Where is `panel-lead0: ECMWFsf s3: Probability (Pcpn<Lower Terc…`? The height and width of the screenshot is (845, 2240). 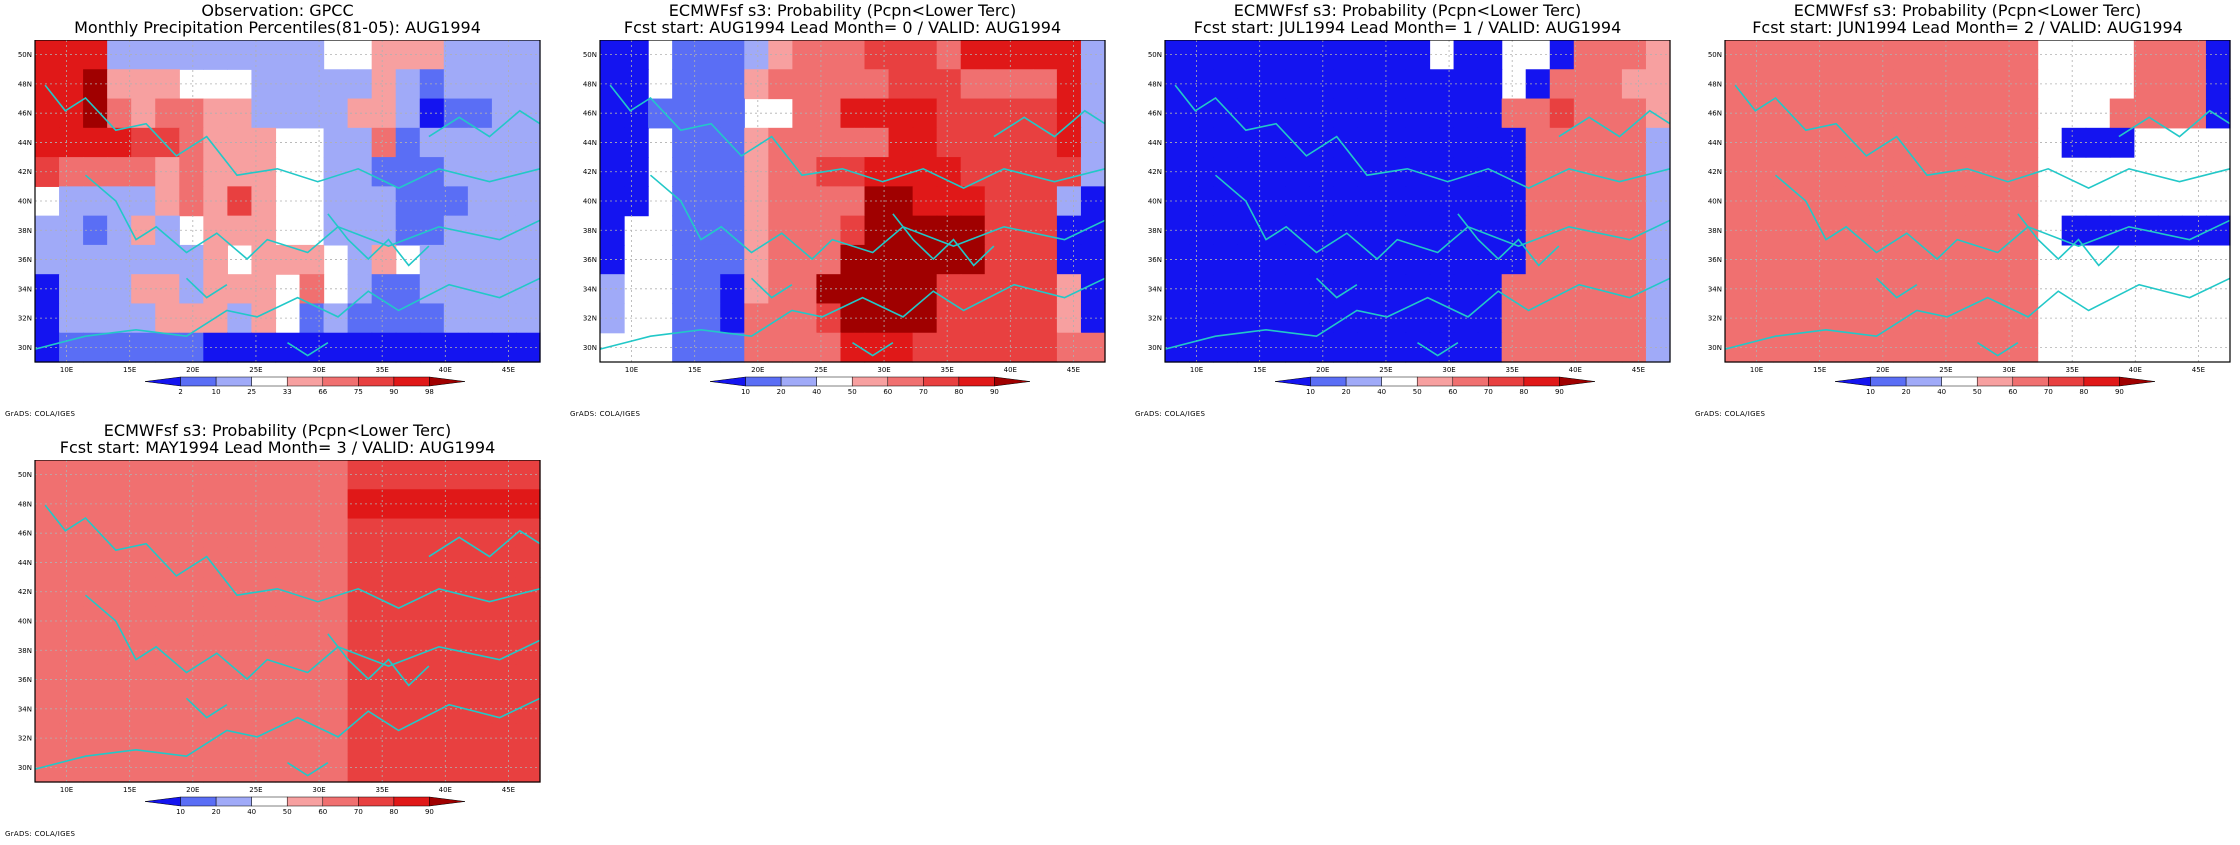 panel-lead0: ECMWFsf s3: Probability (Pcpn<Lower Terc… is located at coordinates (842, 212).